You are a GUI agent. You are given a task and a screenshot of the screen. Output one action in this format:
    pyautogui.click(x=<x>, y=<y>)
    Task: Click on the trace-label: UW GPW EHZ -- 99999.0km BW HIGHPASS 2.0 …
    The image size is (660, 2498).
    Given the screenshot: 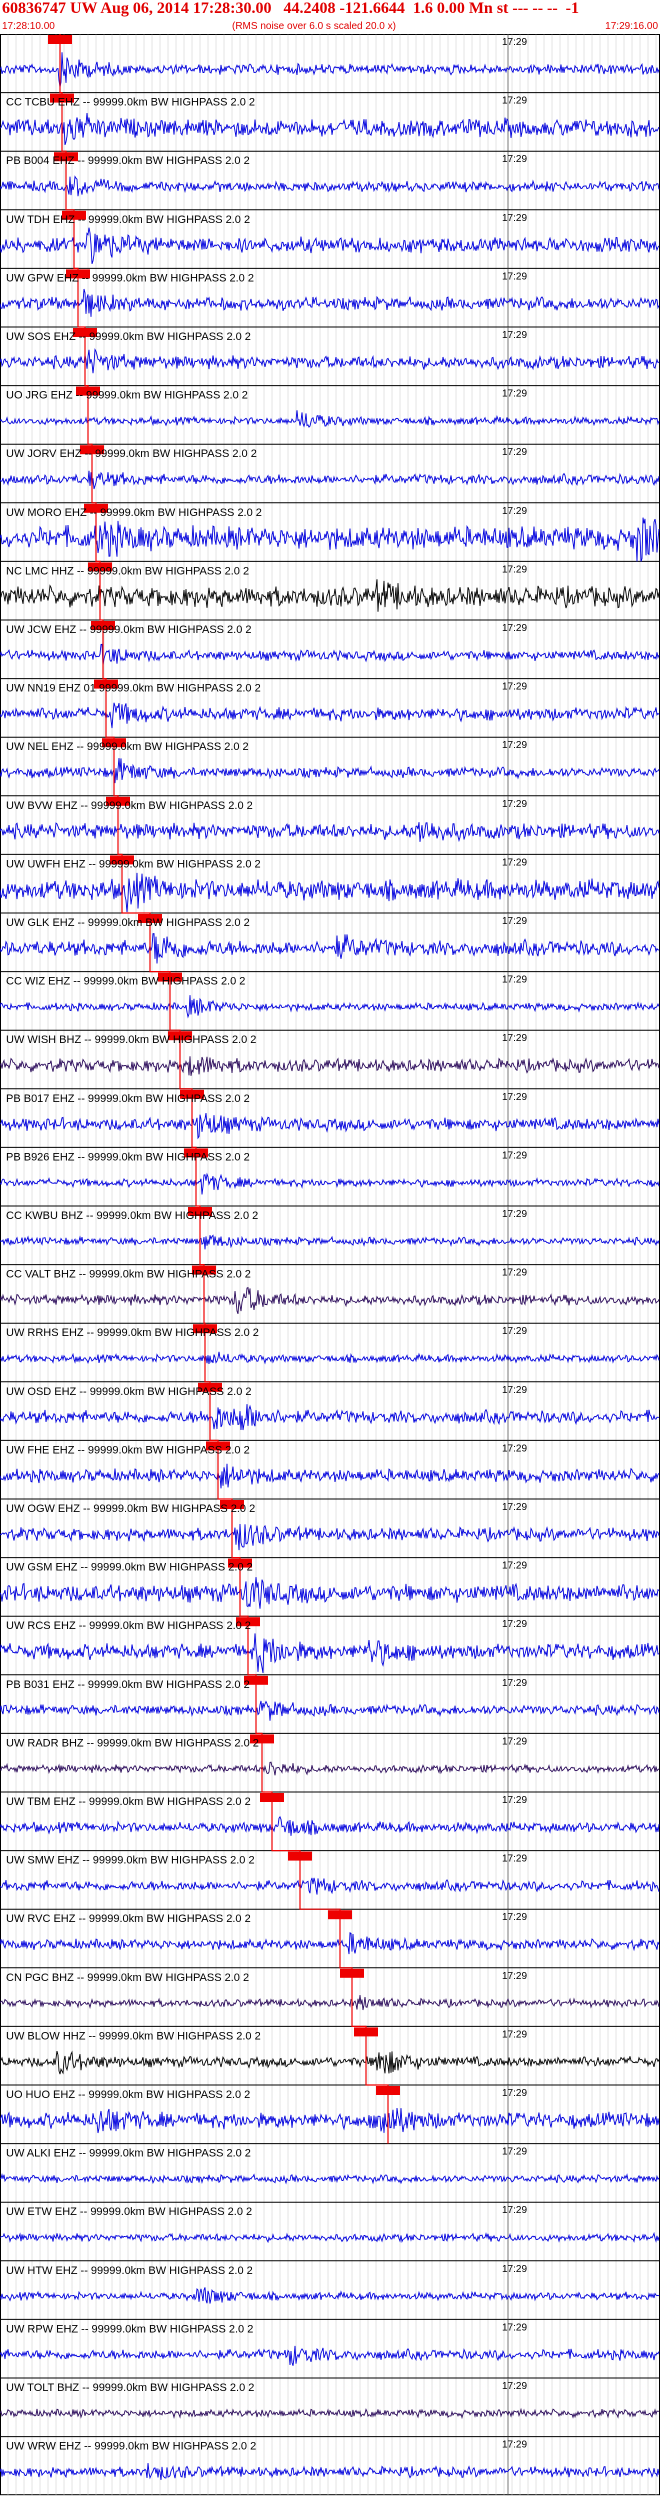 What is the action you would take?
    pyautogui.click(x=130, y=278)
    